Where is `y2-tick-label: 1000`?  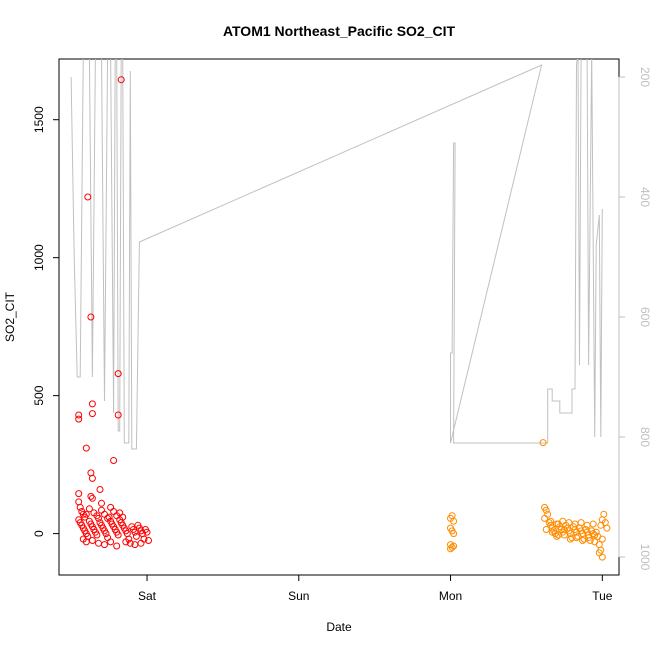 y2-tick-label: 1000 is located at coordinates (644, 557).